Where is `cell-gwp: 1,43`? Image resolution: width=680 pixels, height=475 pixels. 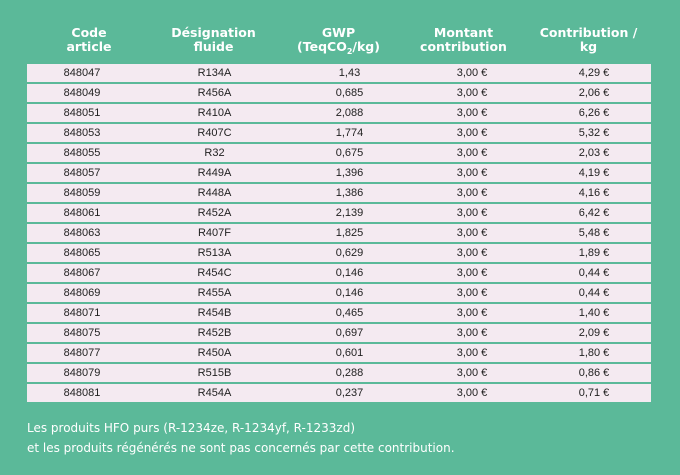
cell-gwp: 1,43 is located at coordinates (349, 73).